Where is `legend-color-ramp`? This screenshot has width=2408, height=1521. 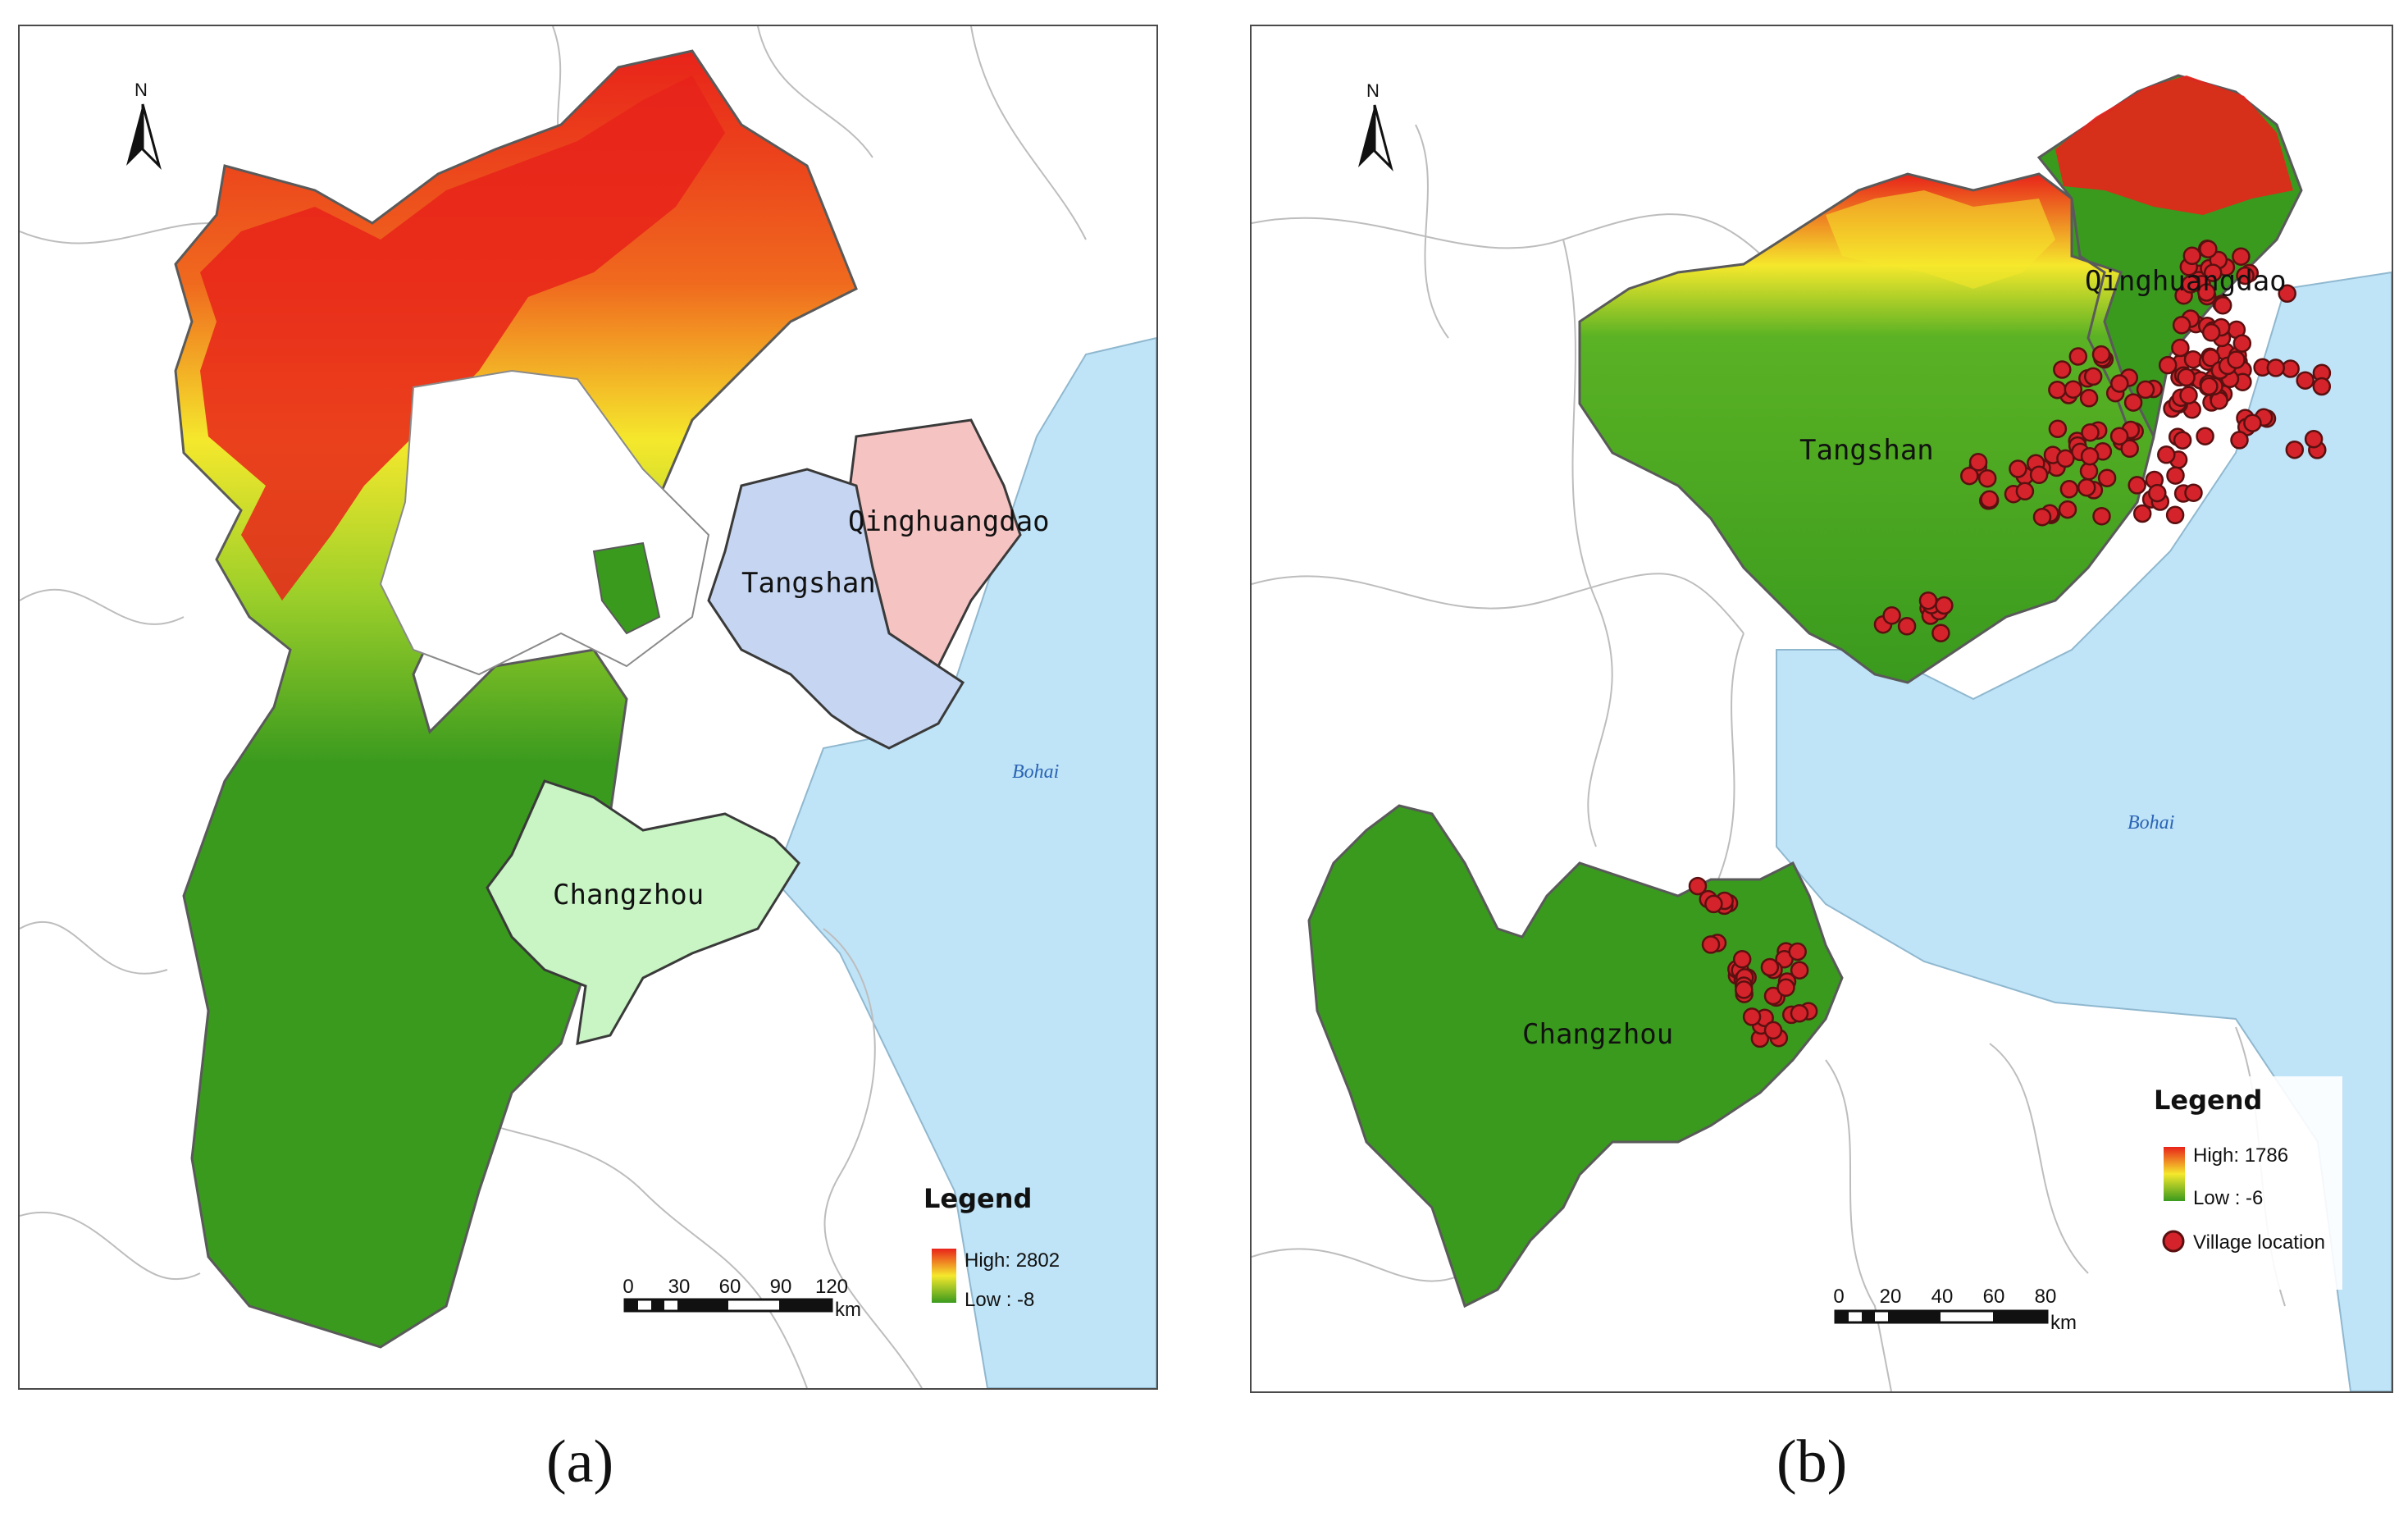 legend-color-ramp is located at coordinates (2174, 1174).